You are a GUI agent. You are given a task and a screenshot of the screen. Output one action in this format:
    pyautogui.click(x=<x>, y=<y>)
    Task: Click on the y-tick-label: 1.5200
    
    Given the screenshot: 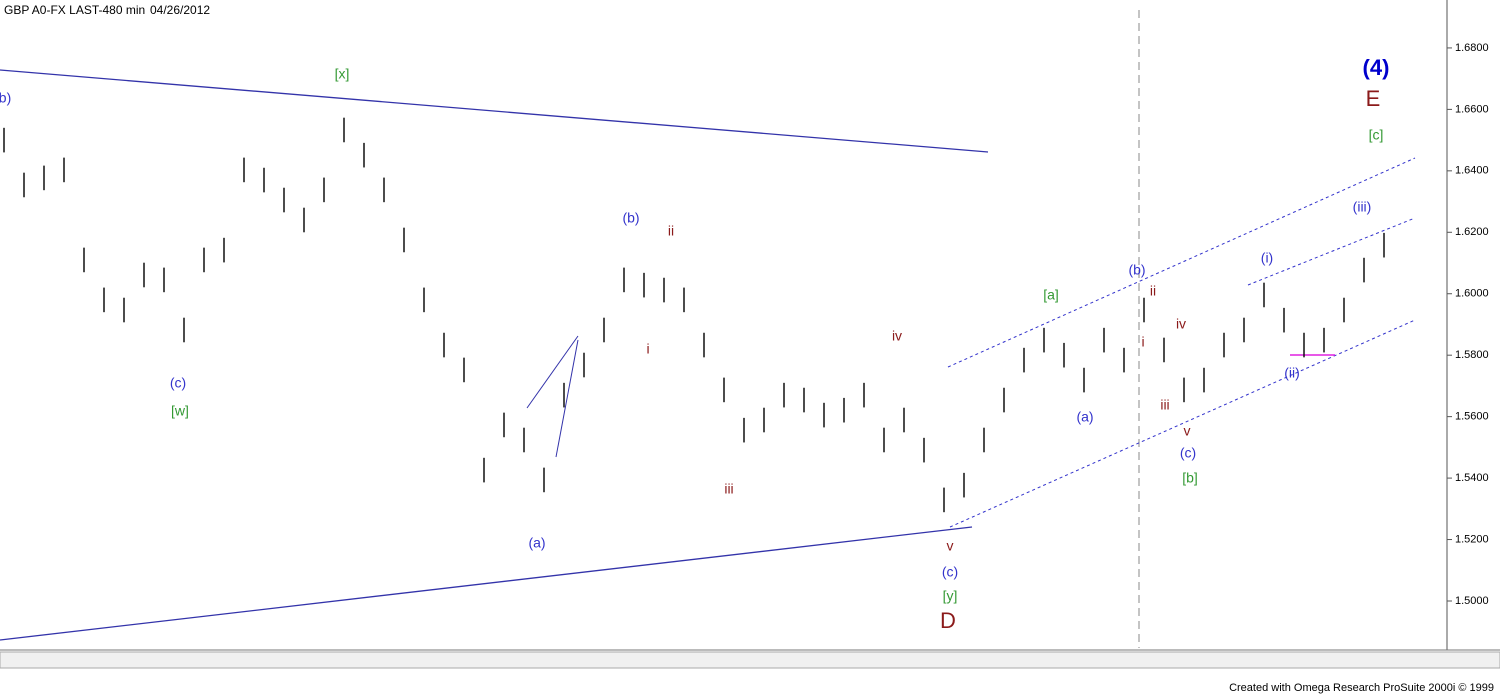 What is the action you would take?
    pyautogui.click(x=1472, y=539)
    